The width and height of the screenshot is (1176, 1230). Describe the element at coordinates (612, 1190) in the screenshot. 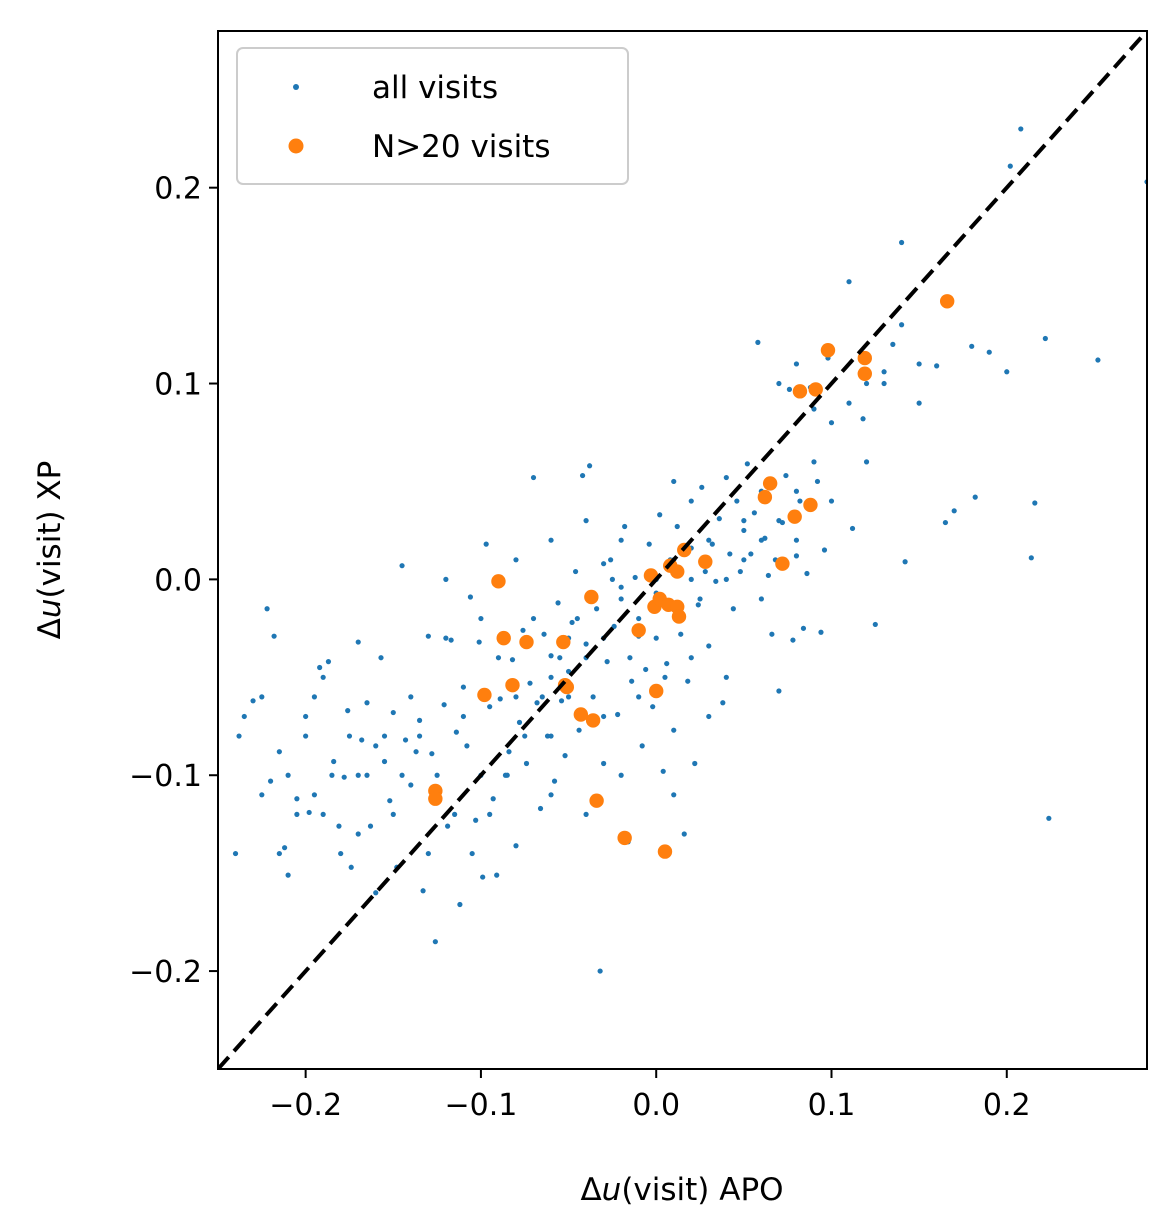

I see `x-axis-label-var: u` at that location.